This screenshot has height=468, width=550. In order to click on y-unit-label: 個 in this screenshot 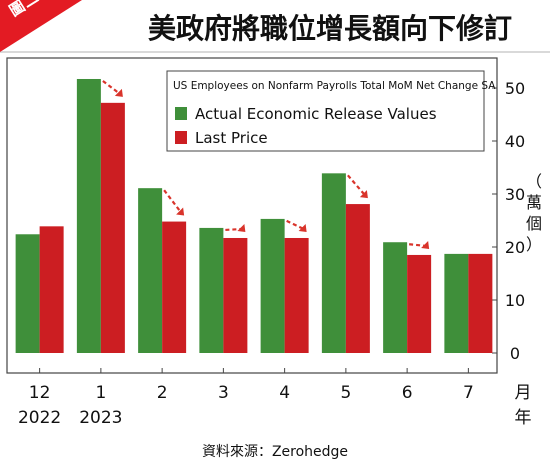, I will do `click(534, 223)`.